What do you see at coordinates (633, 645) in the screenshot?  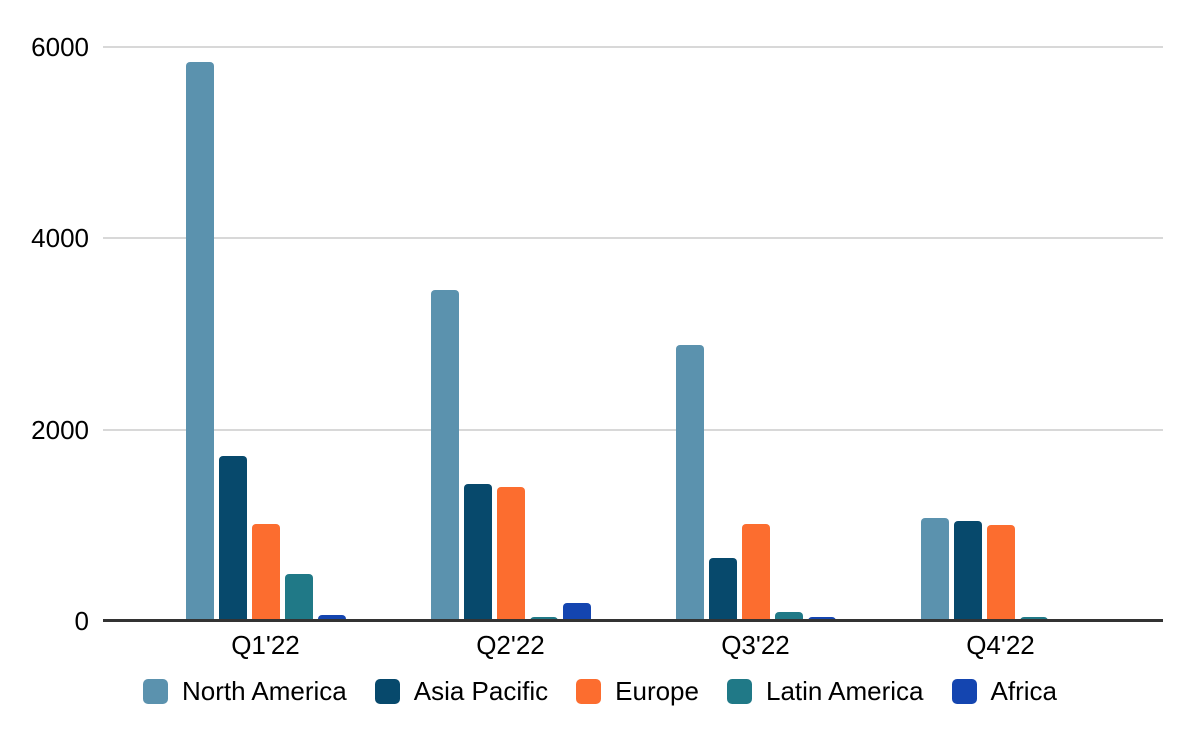 I see `x-axis-labels: Q1'22 Q2'22 Q3'22 Q4'22` at bounding box center [633, 645].